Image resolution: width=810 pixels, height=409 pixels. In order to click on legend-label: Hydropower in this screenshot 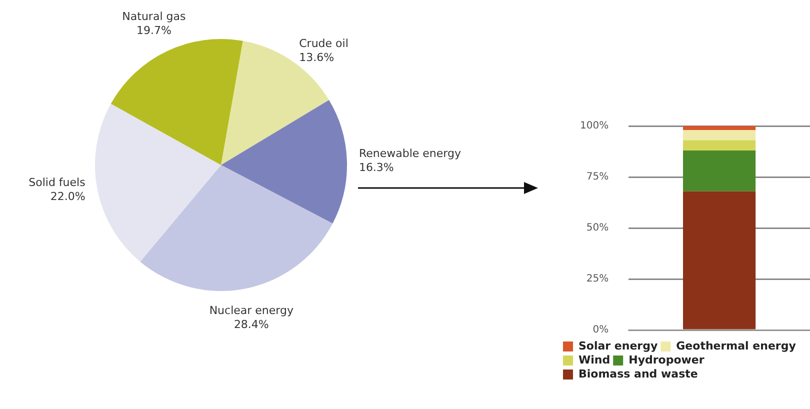, I will do `click(666, 359)`.